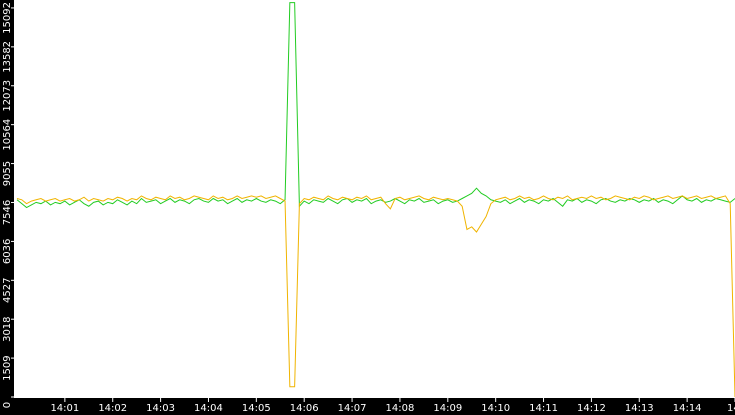 Image resolution: width=735 pixels, height=415 pixels. Describe the element at coordinates (367, 406) in the screenshot. I see `x-axis-strip` at that location.